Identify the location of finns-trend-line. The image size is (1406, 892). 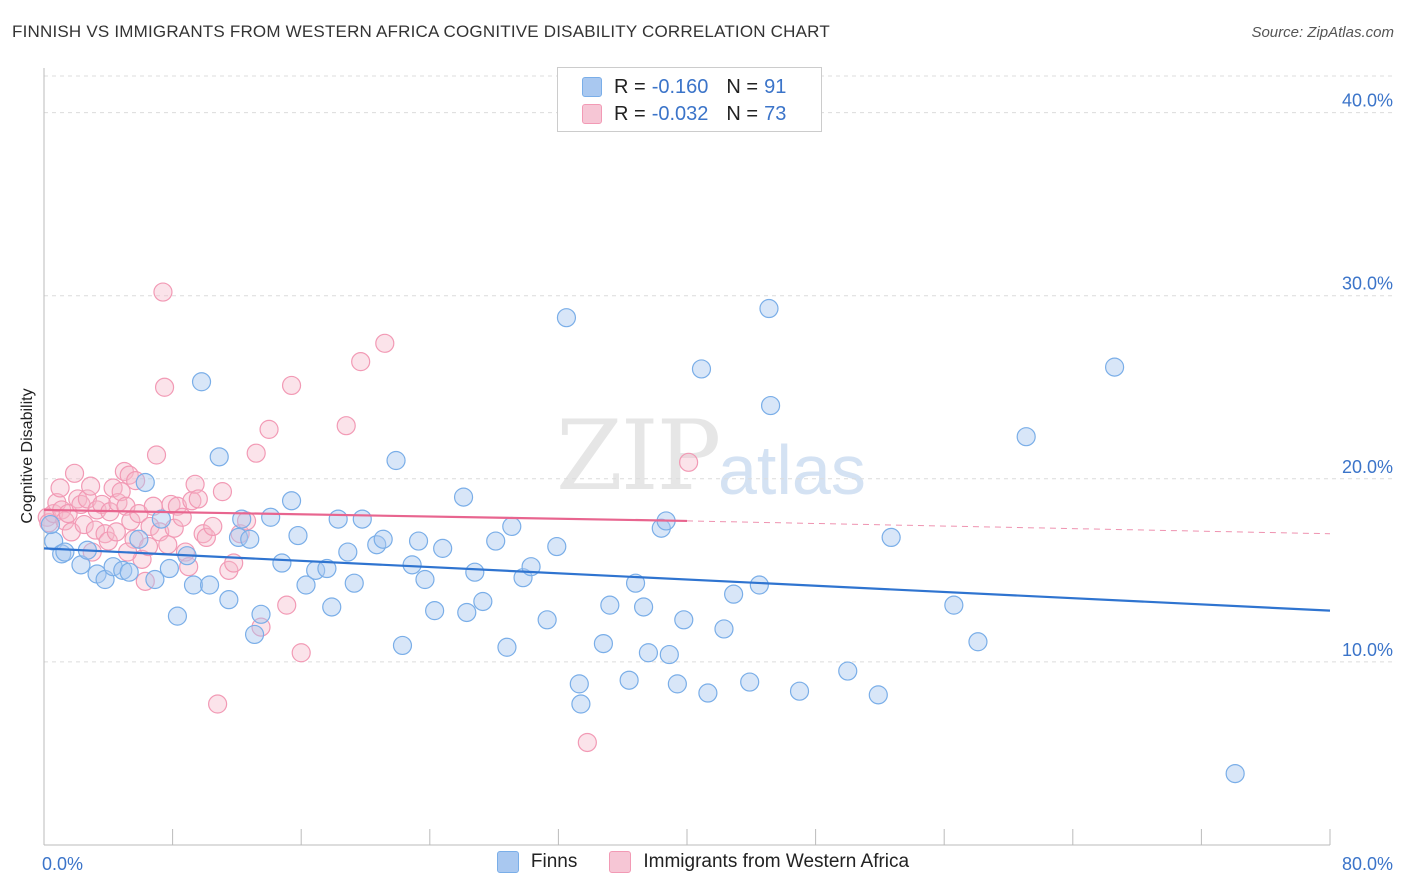
(687, 579).